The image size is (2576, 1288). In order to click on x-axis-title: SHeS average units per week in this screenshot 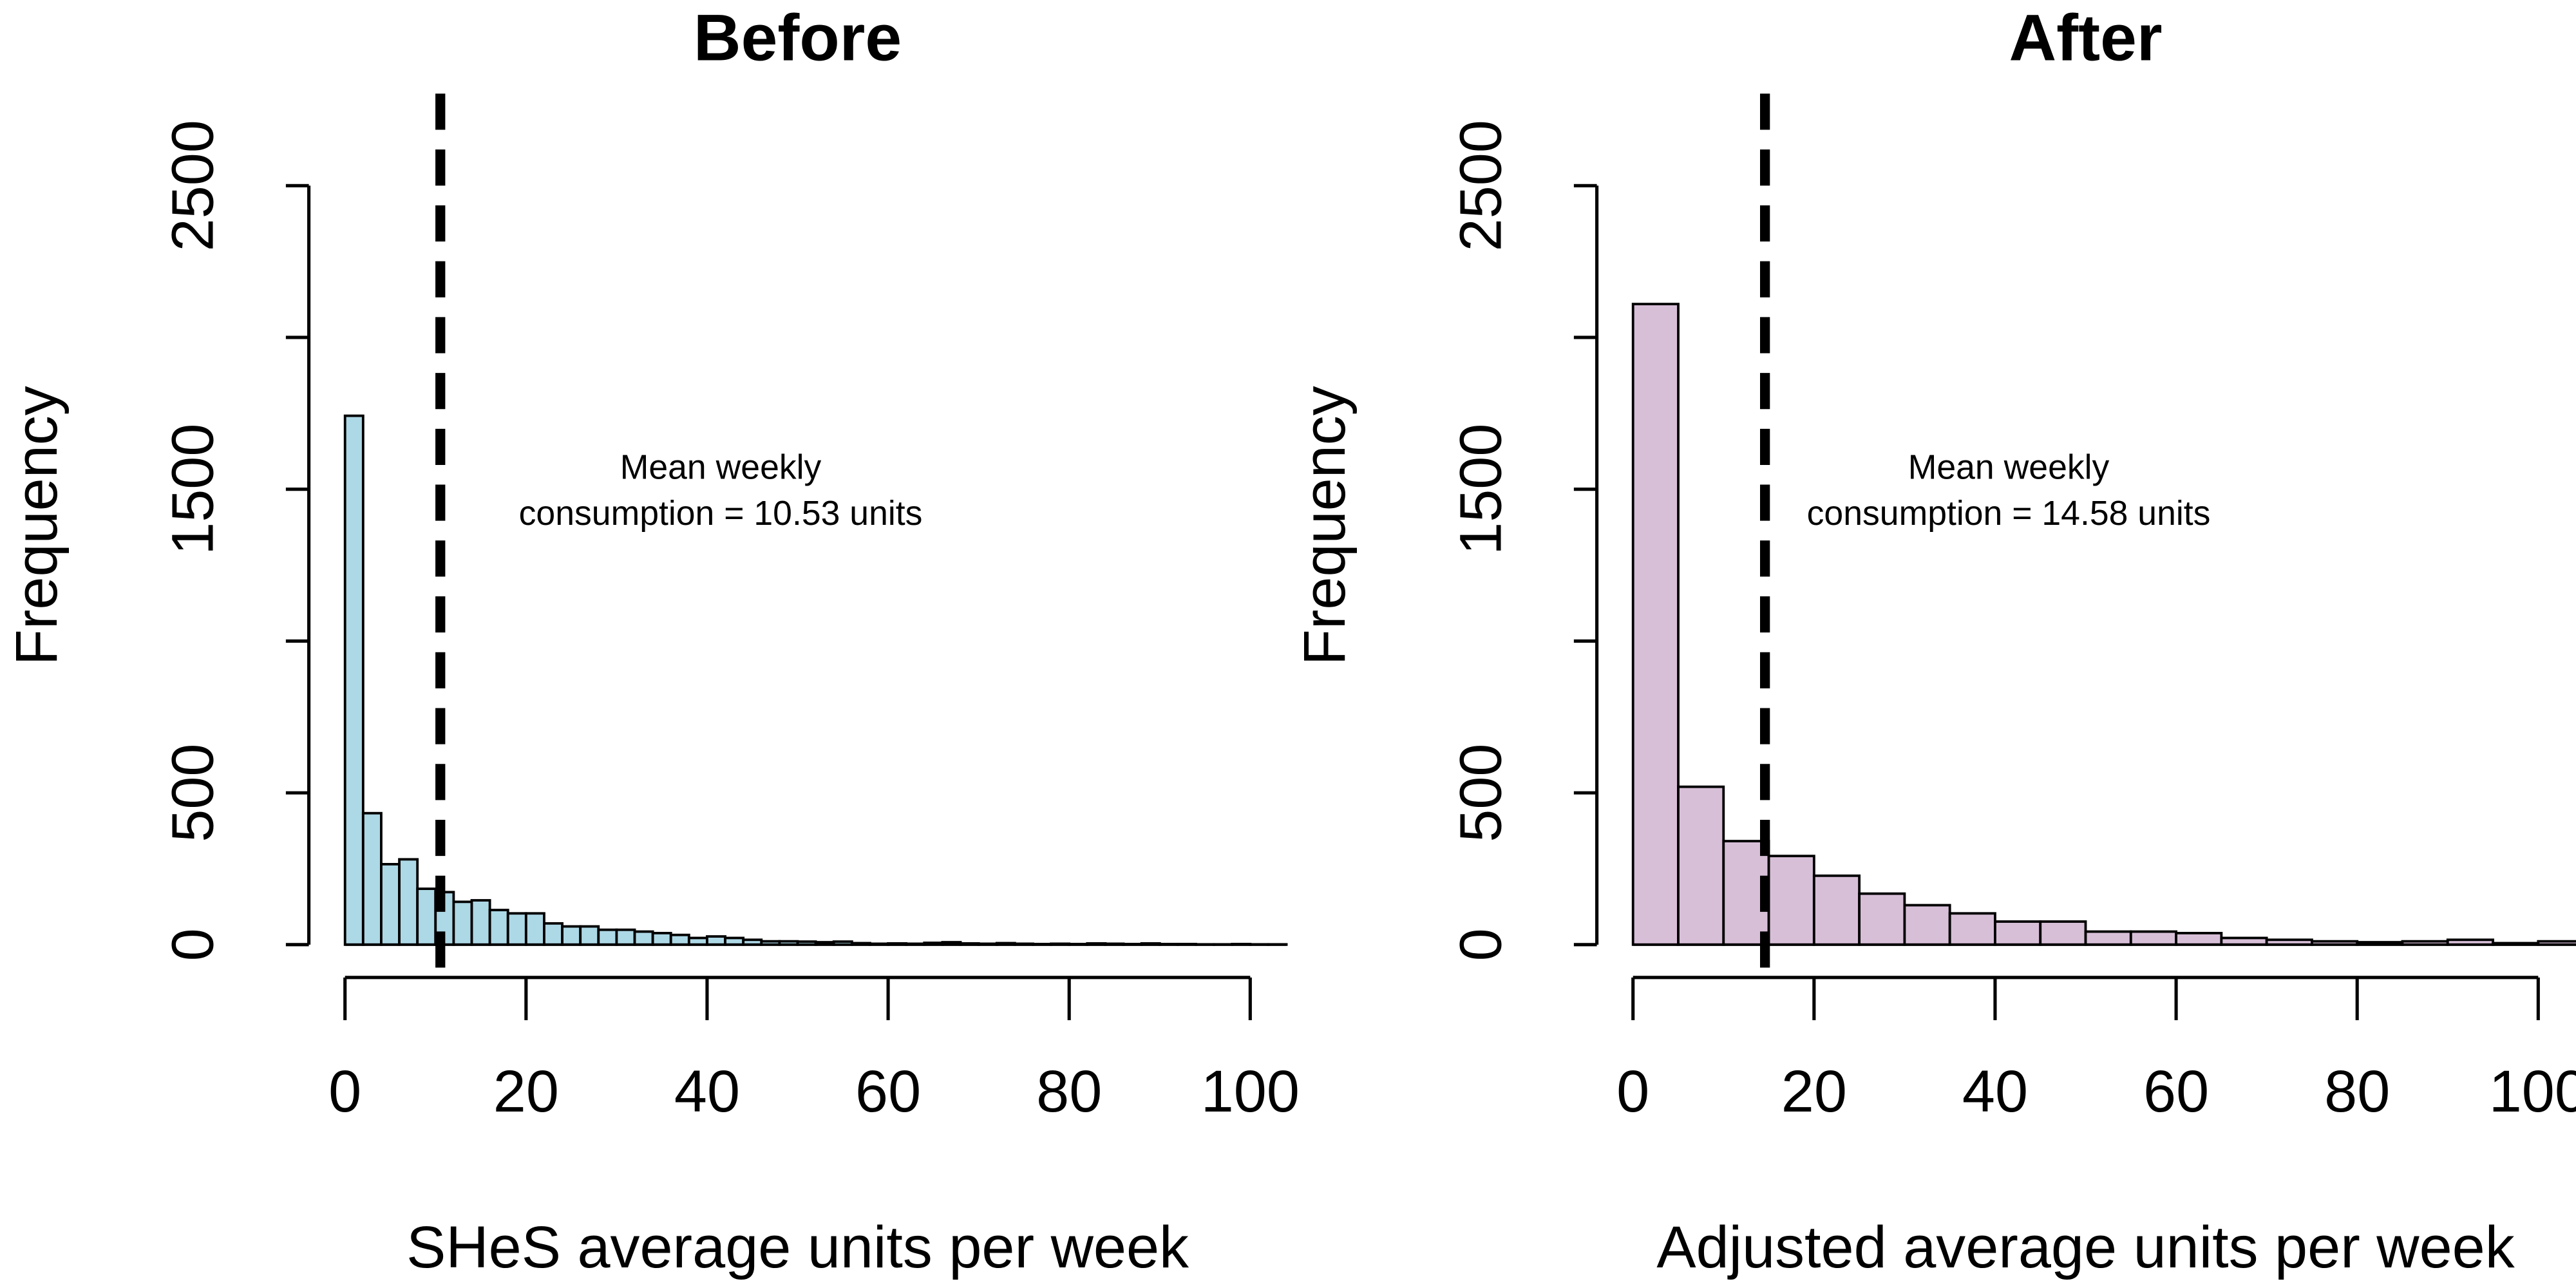, I will do `click(797, 1247)`.